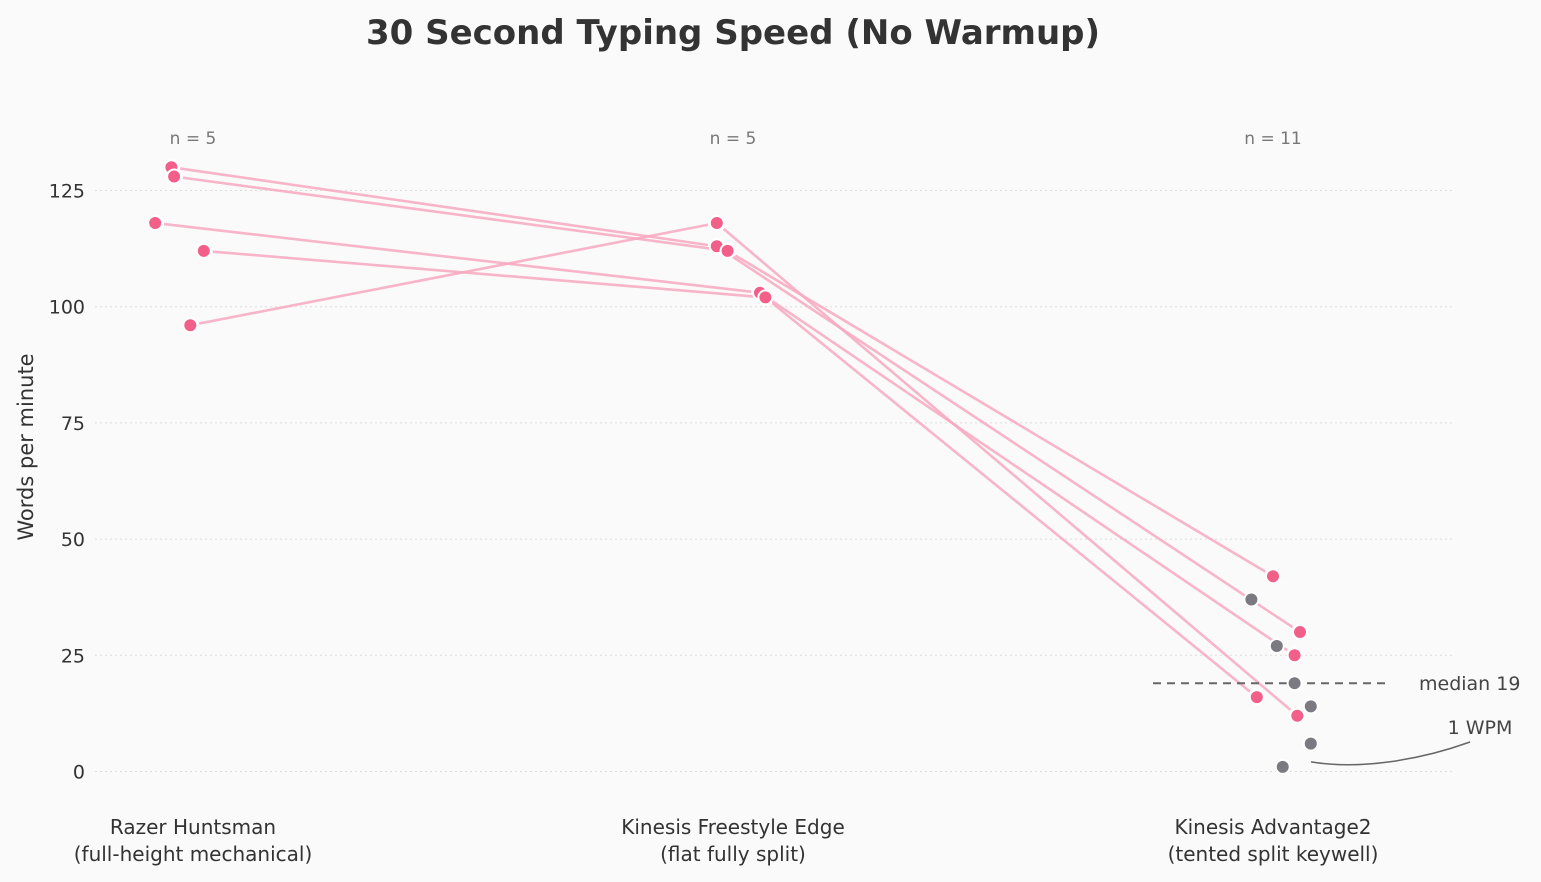 This screenshot has width=1541, height=882. What do you see at coordinates (26, 446) in the screenshot?
I see `y-axis-label: Words per minute` at bounding box center [26, 446].